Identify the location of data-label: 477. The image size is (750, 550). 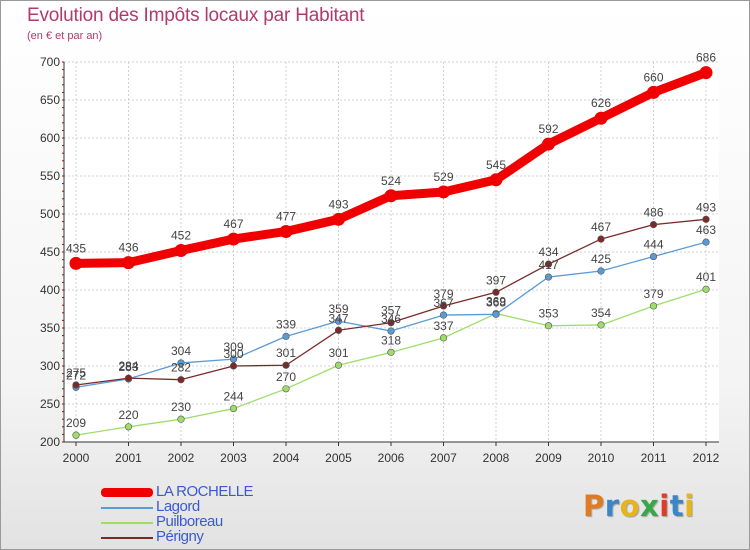
(286, 216).